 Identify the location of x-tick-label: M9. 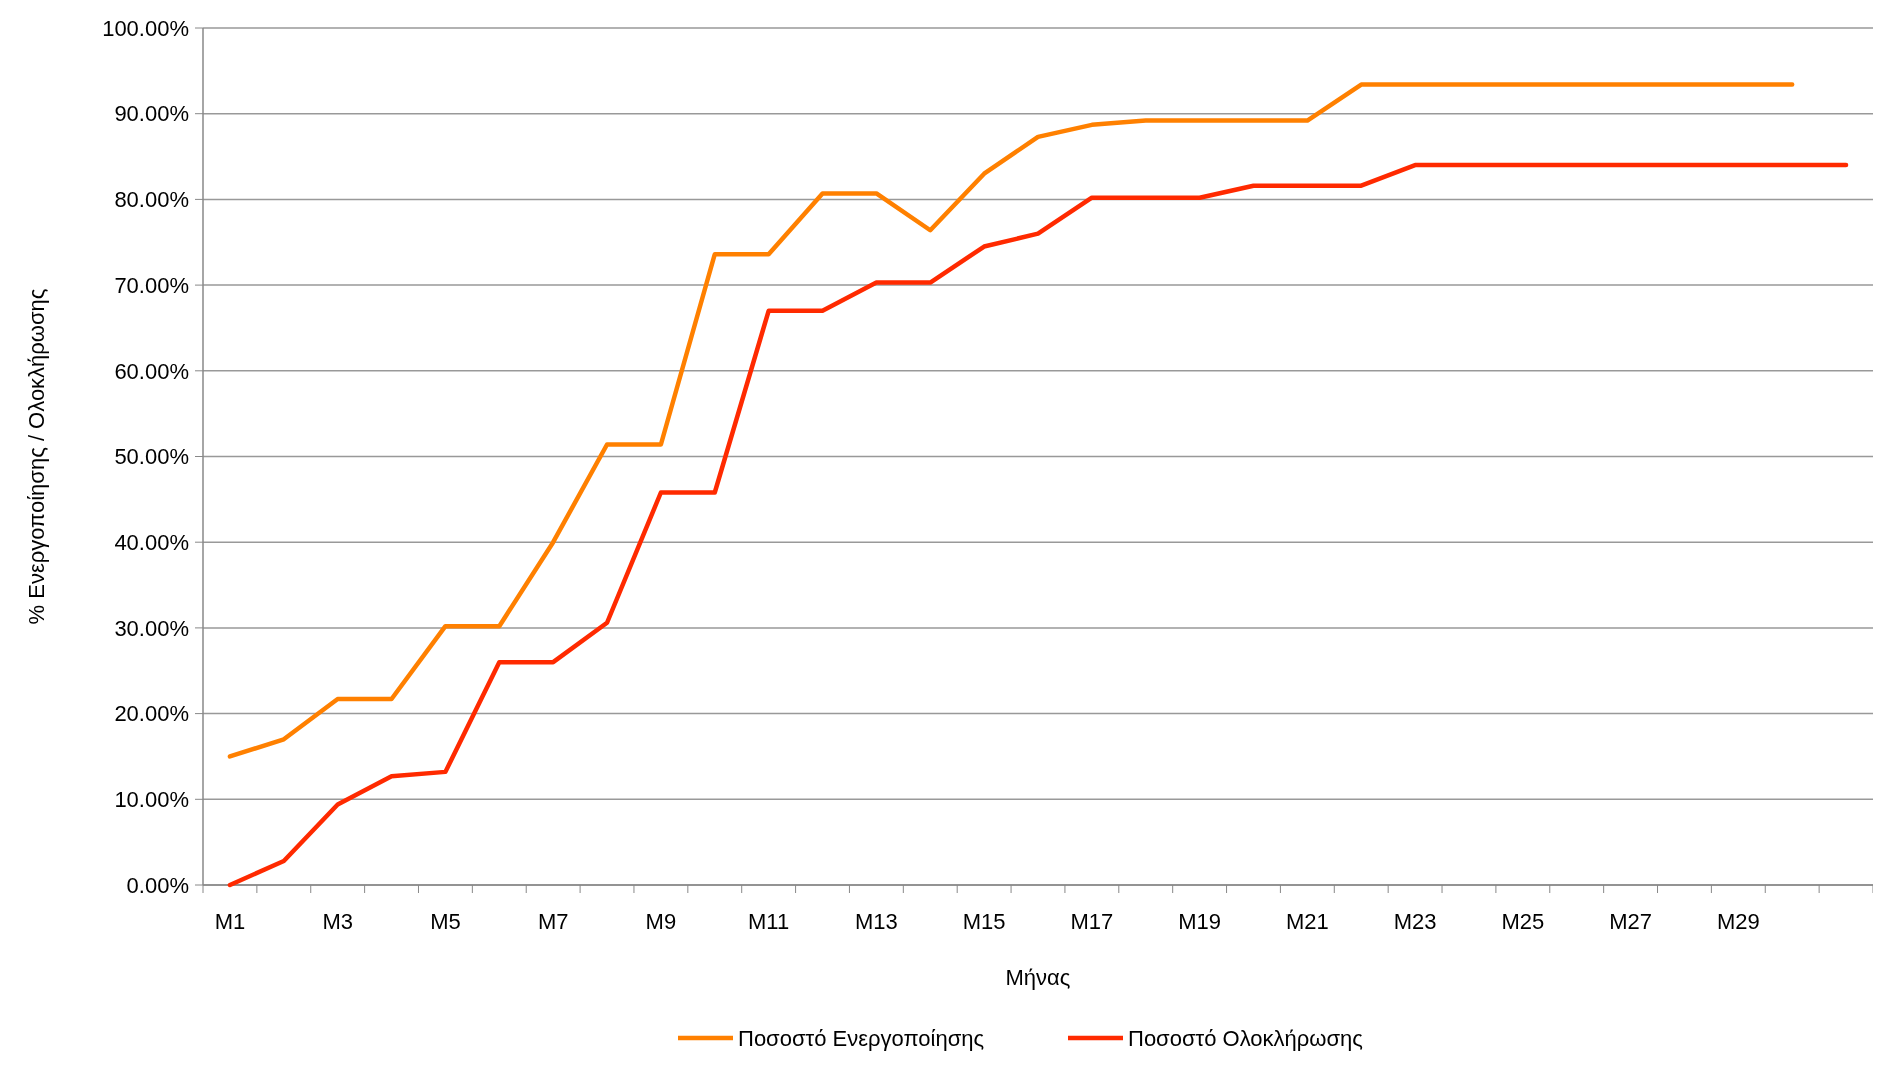
(661, 921).